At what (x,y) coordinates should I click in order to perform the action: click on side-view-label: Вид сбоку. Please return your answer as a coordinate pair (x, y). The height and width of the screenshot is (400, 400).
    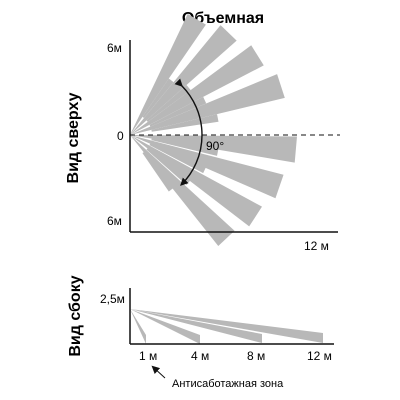
    Looking at the image, I should click on (75, 315).